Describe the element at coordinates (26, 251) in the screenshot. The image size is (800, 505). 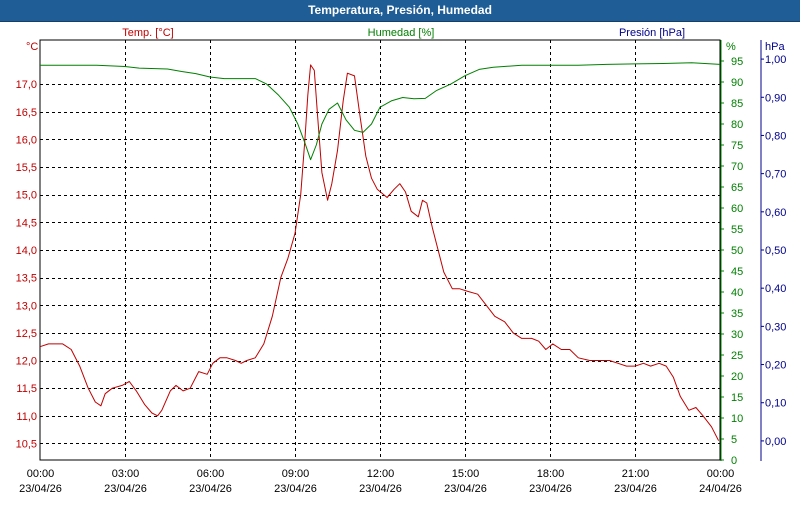
I see `temp-tick-label: 14,0` at that location.